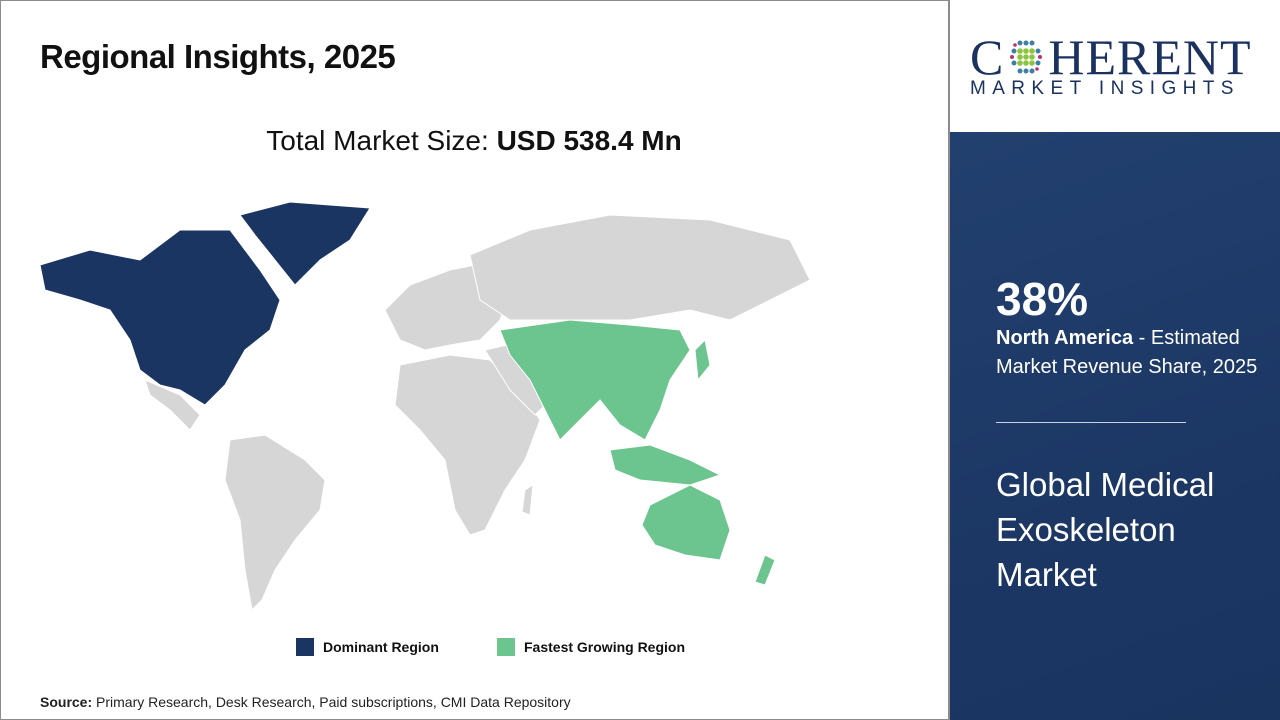 This screenshot has width=1280, height=720. What do you see at coordinates (381, 647) in the screenshot?
I see `legend-label-dominant: Dominant Region` at bounding box center [381, 647].